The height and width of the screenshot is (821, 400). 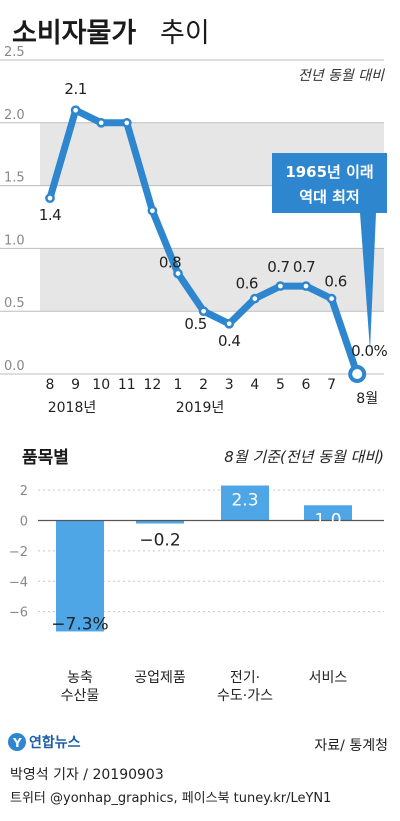 What do you see at coordinates (45, 458) in the screenshot?
I see `bar-chart-title: 품목별` at bounding box center [45, 458].